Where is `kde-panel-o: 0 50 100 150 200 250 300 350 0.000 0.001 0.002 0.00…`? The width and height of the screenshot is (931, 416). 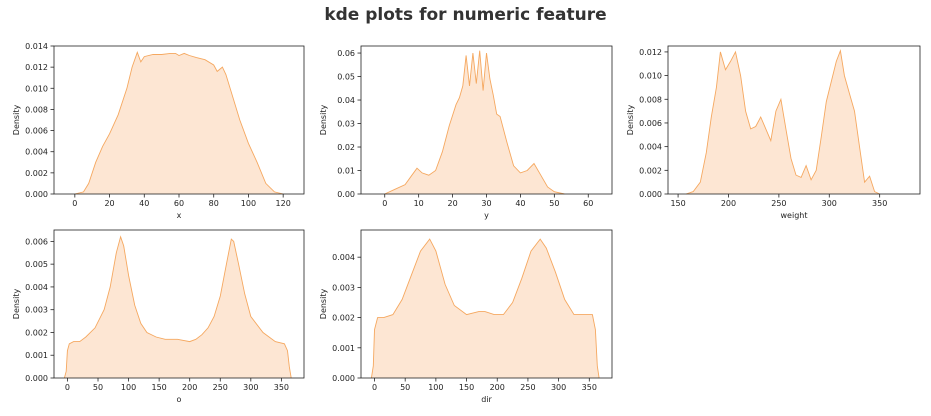 kde-panel-o: 0 50 100 150 200 250 300 350 0.000 0.001 0.002 0.00… is located at coordinates (158, 316).